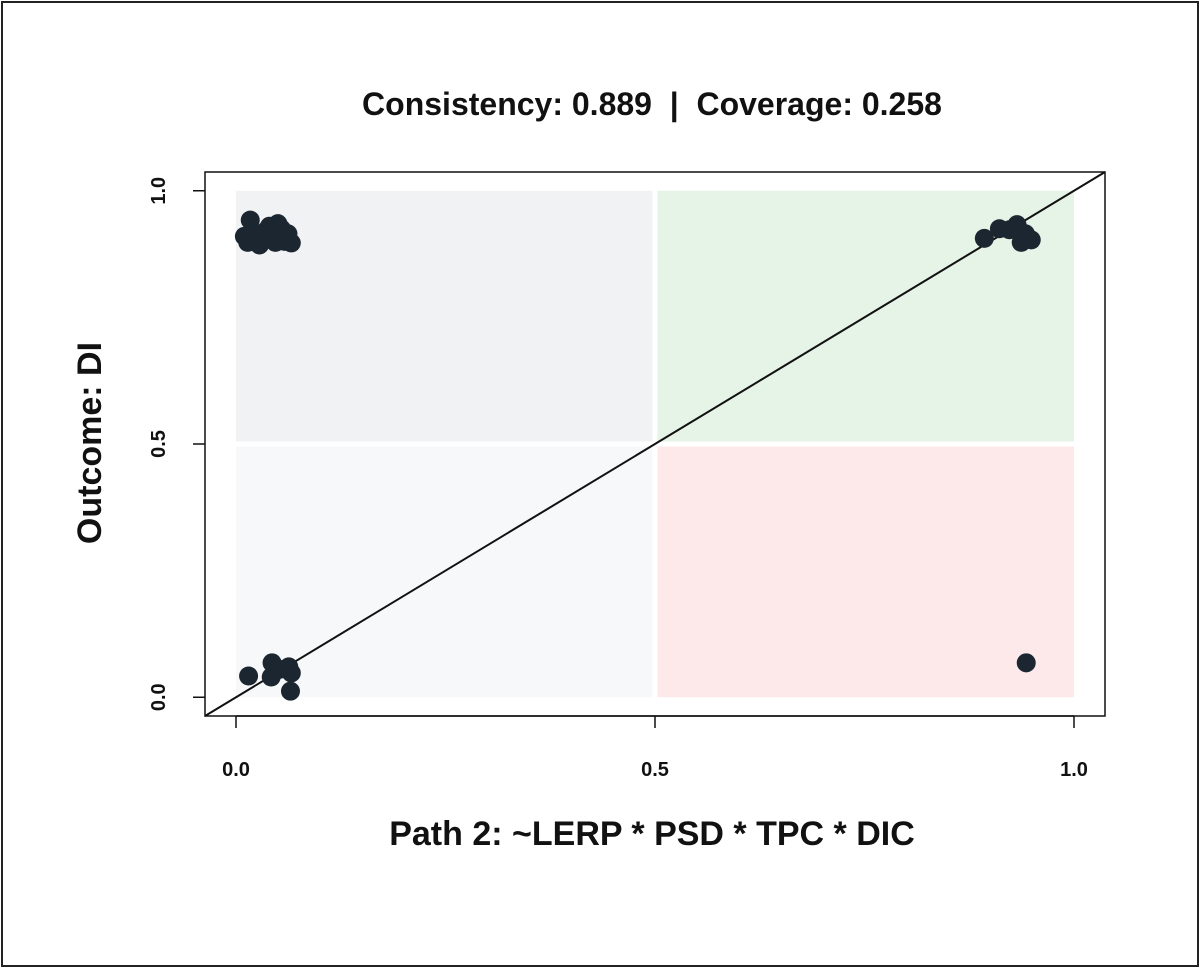 The width and height of the screenshot is (1200, 968). What do you see at coordinates (90, 443) in the screenshot?
I see `y-axis-title: Outcome: DI` at bounding box center [90, 443].